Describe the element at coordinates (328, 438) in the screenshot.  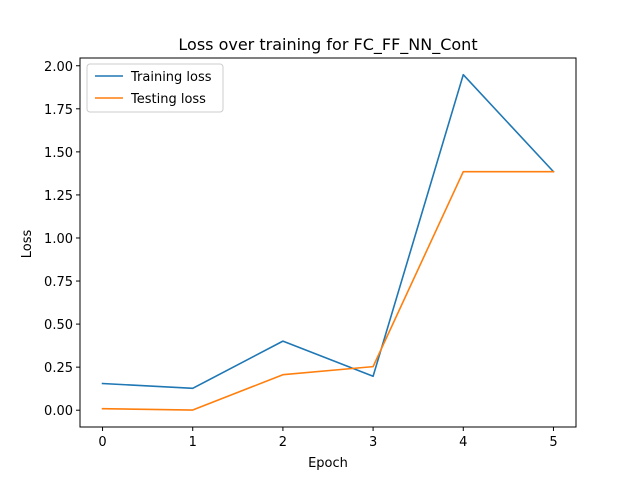
I see `x-axis-ticks: 0 1 2 3 4 5` at that location.